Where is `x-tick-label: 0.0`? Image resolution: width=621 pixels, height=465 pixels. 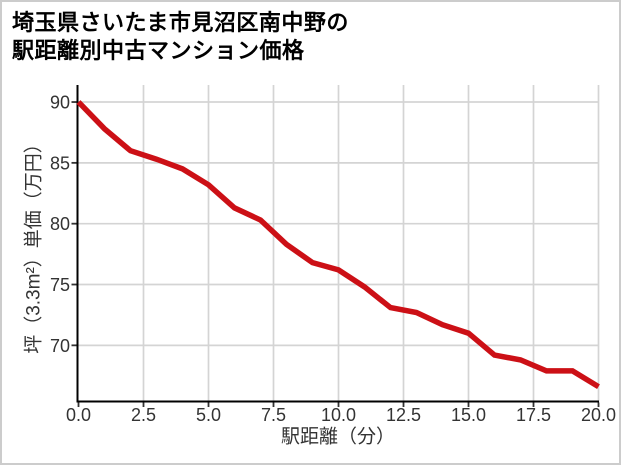
x-tick-label: 0.0 is located at coordinates (78, 415).